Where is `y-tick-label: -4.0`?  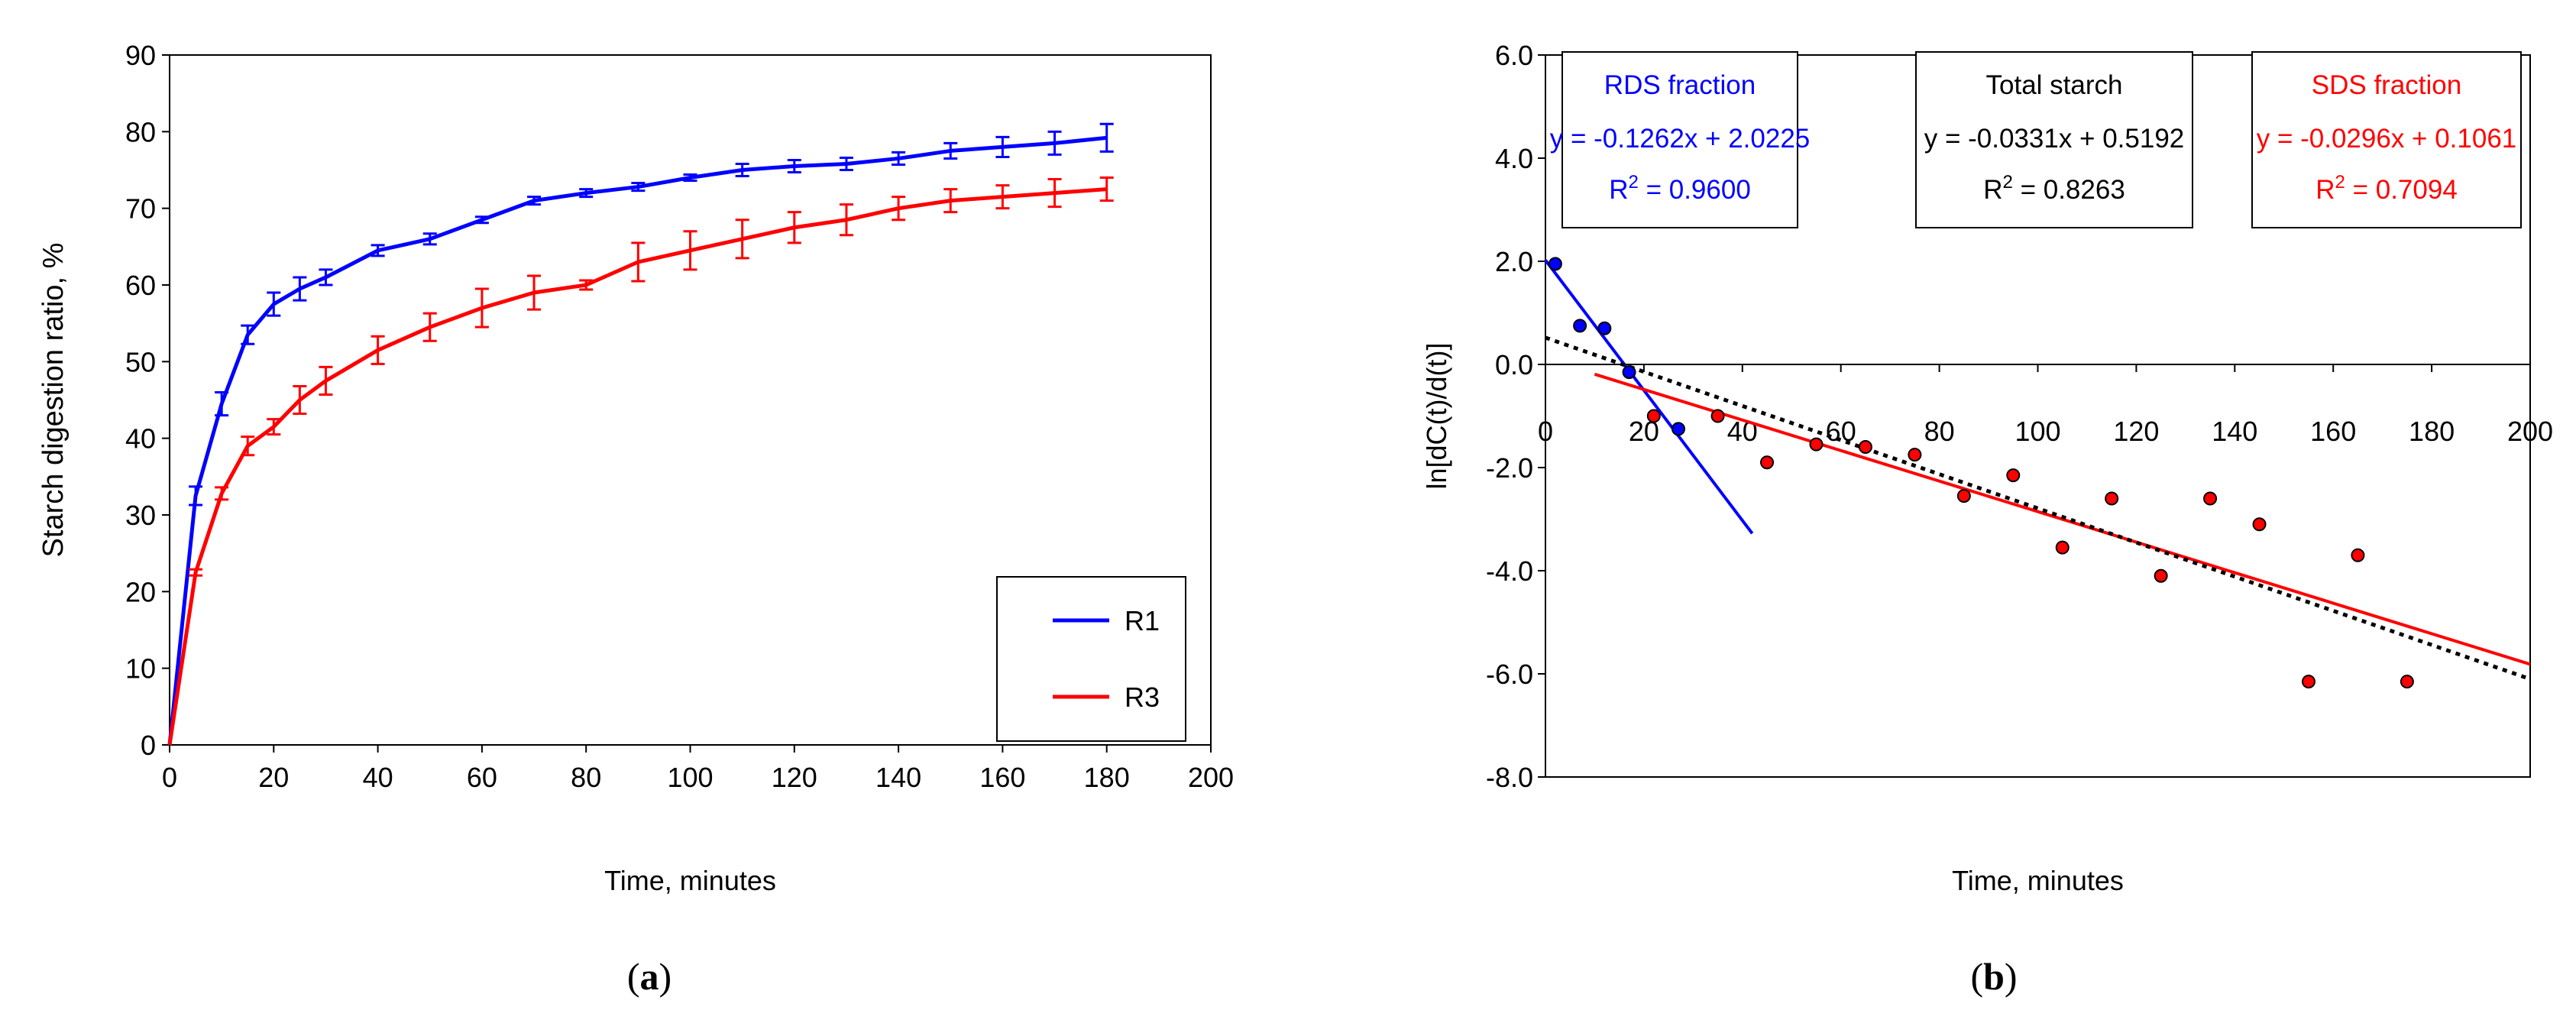 y-tick-label: -4.0 is located at coordinates (1509, 571).